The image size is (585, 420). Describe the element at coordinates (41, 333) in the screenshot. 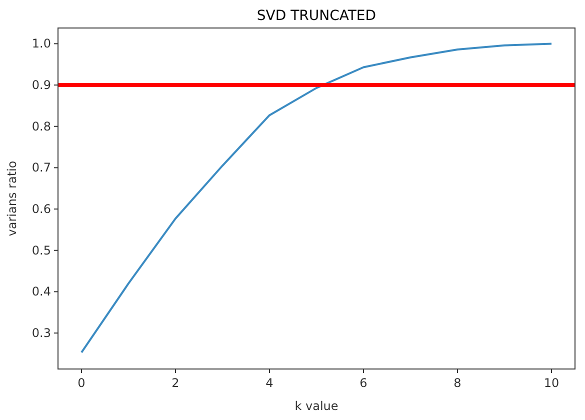

I see `y-tick-label: 0.3` at that location.